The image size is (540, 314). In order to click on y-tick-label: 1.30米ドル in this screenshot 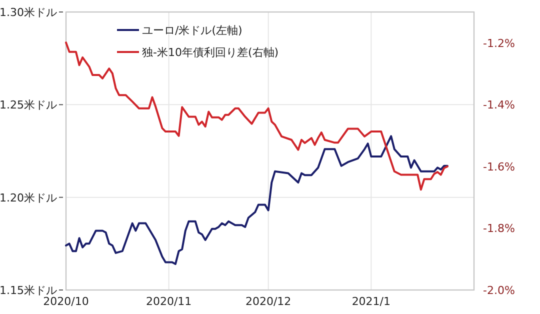, I will do `click(28, 12)`.